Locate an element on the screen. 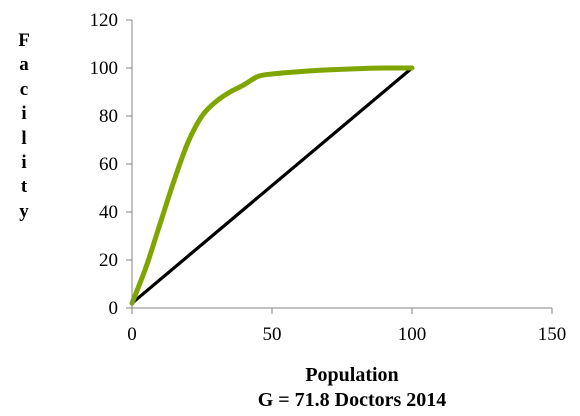 The image size is (580, 416). y-axis-label-letter: t is located at coordinates (24, 187).